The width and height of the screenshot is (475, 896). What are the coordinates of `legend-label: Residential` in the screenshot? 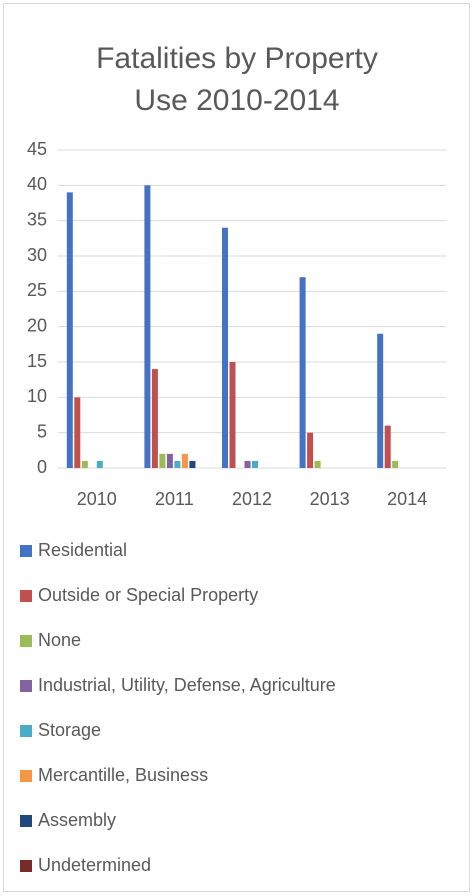 It's located at (82, 550).